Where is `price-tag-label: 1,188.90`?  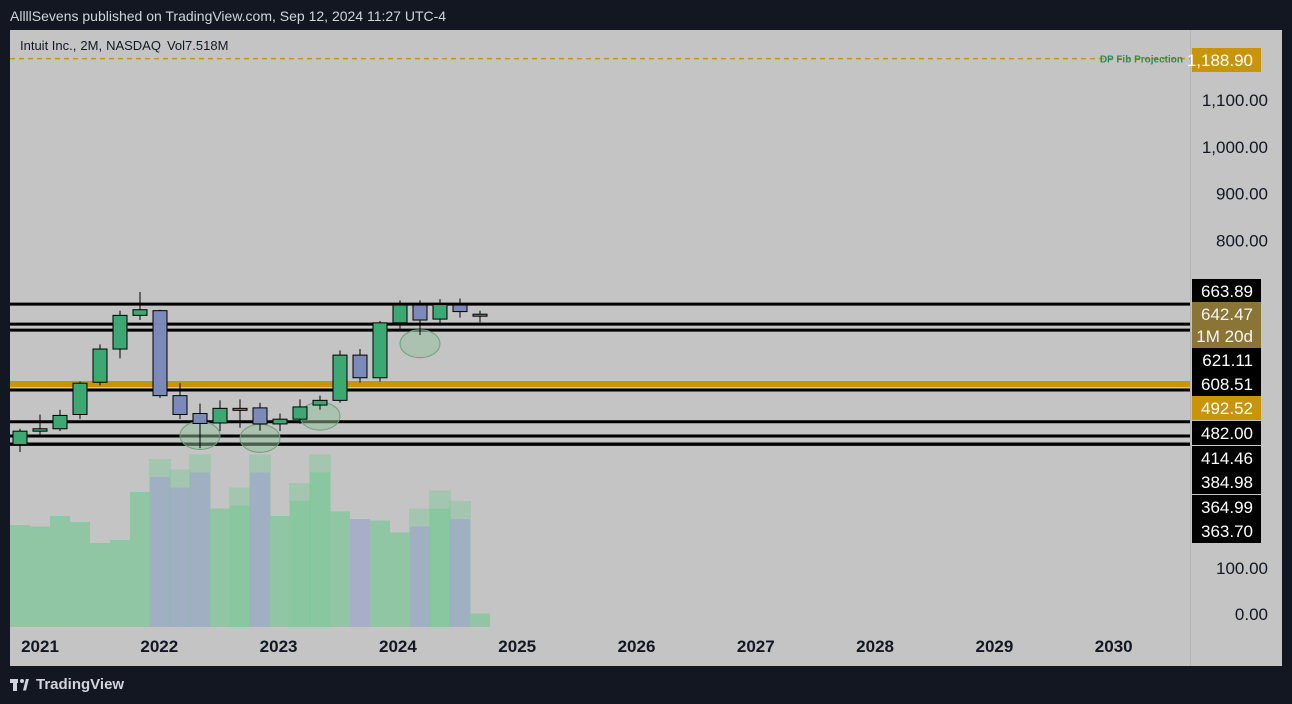
price-tag-label: 1,188.90 is located at coordinates (1220, 60).